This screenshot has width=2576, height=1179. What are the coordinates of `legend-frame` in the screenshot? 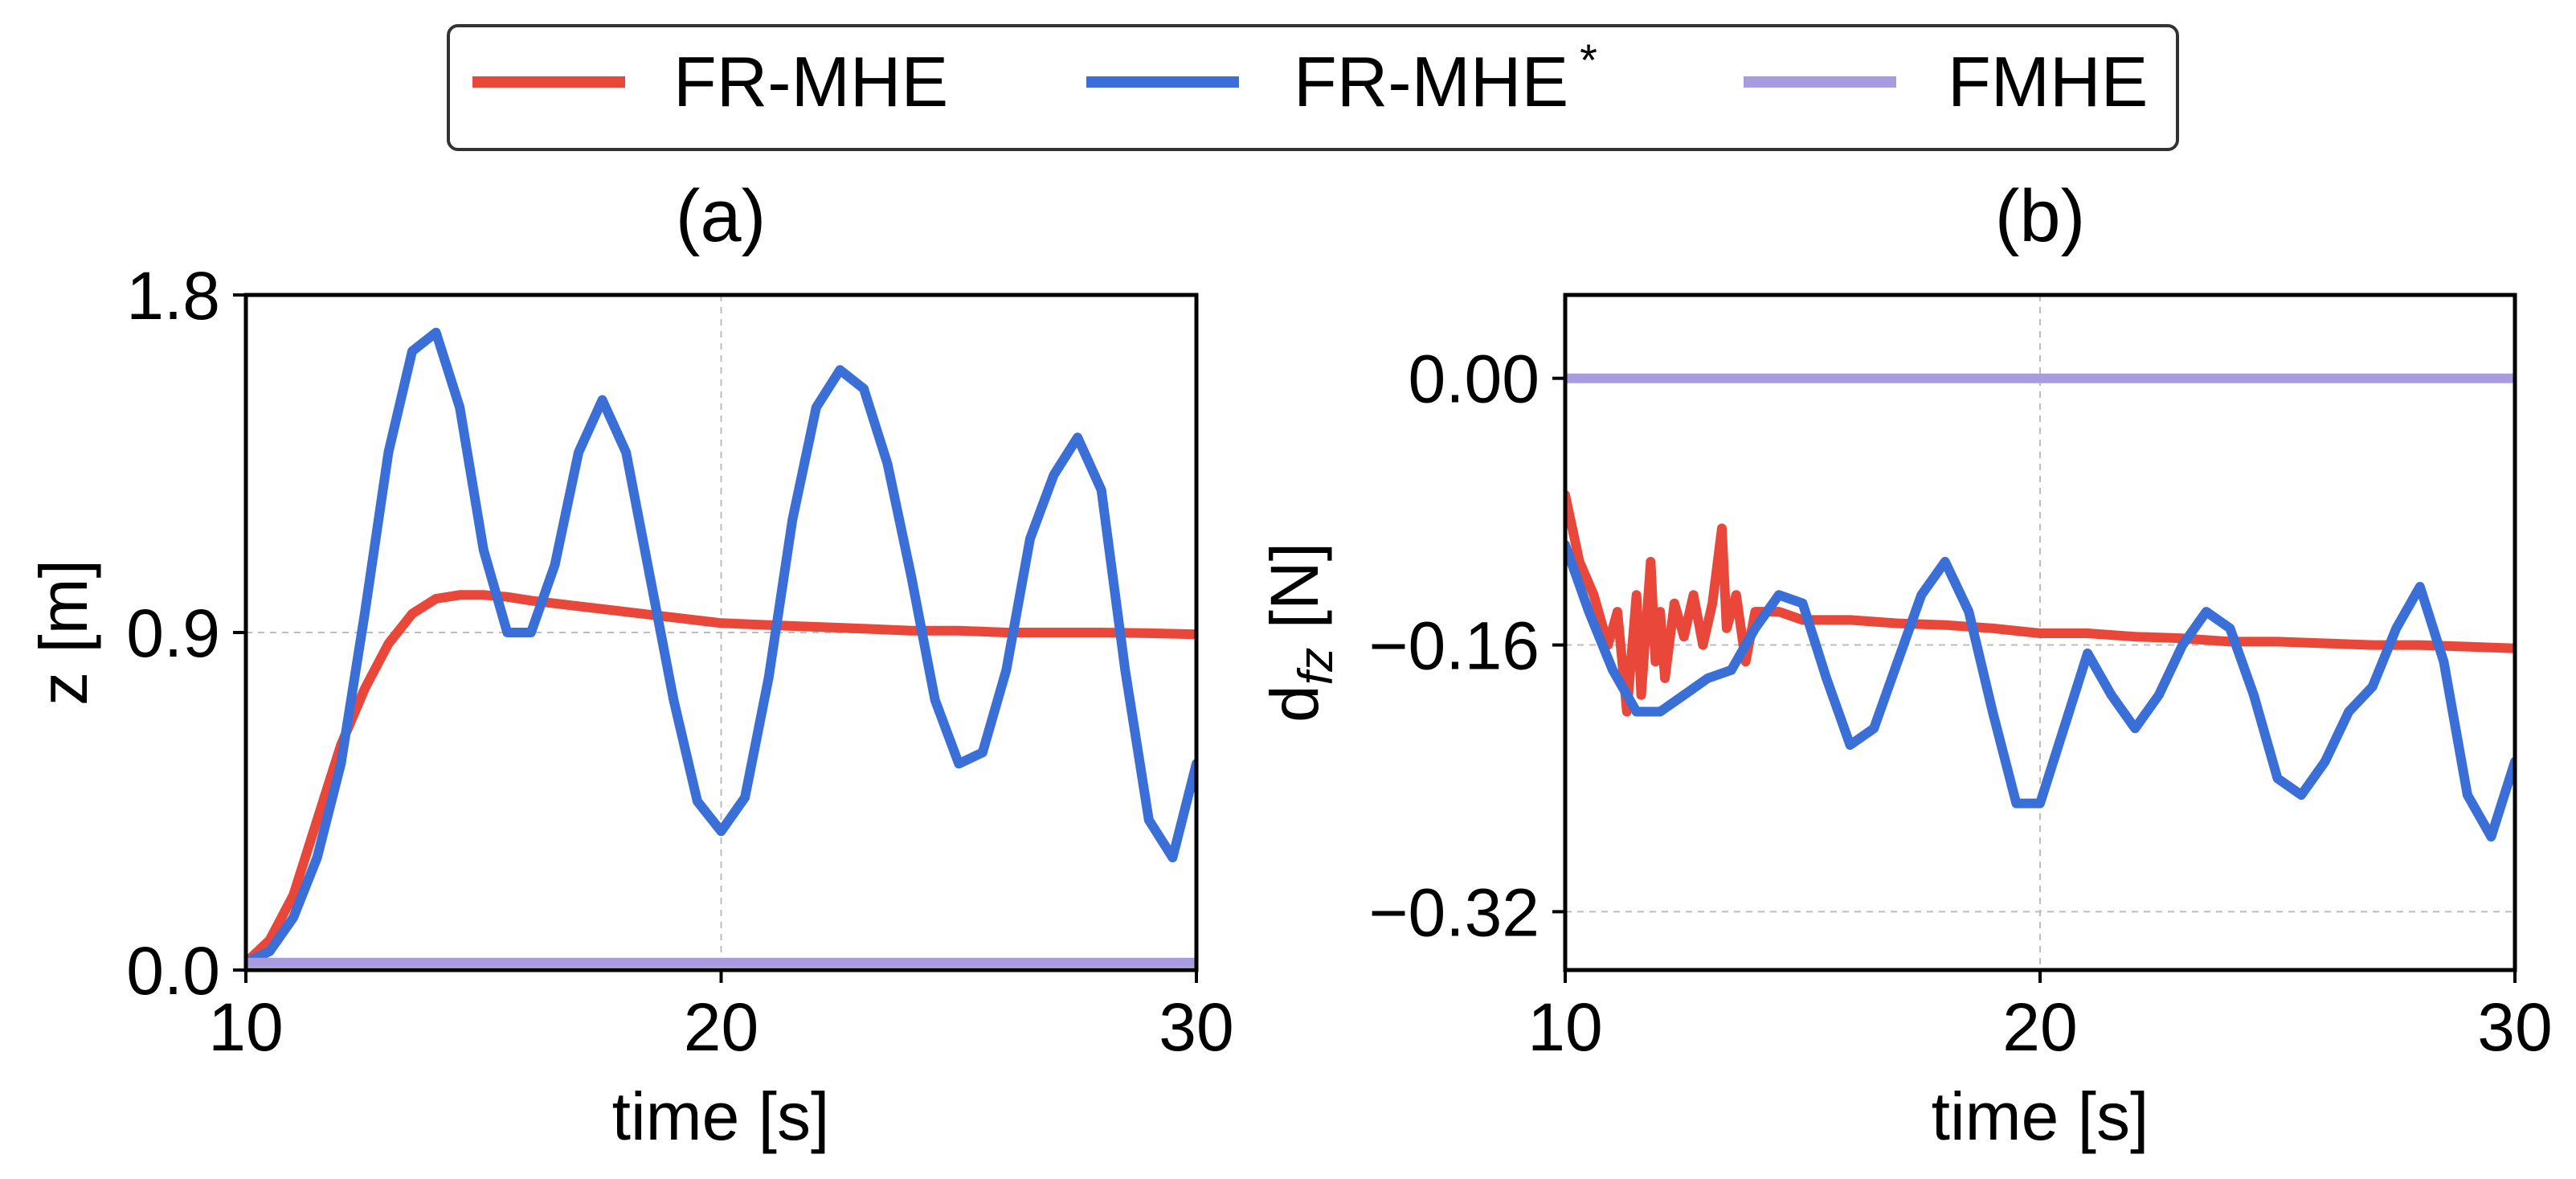 It's located at (1313, 87).